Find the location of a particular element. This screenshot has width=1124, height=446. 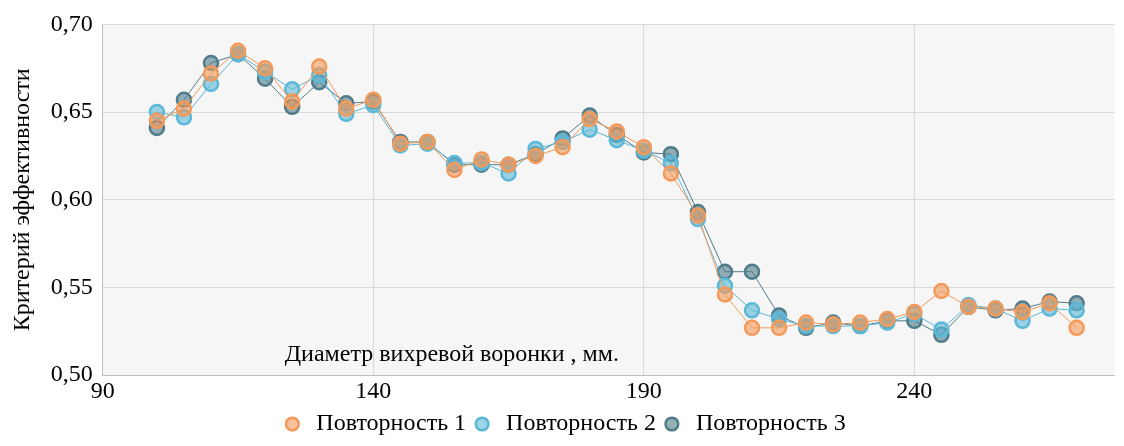

y-axis-title: Критерий эффективности is located at coordinates (20, 200).